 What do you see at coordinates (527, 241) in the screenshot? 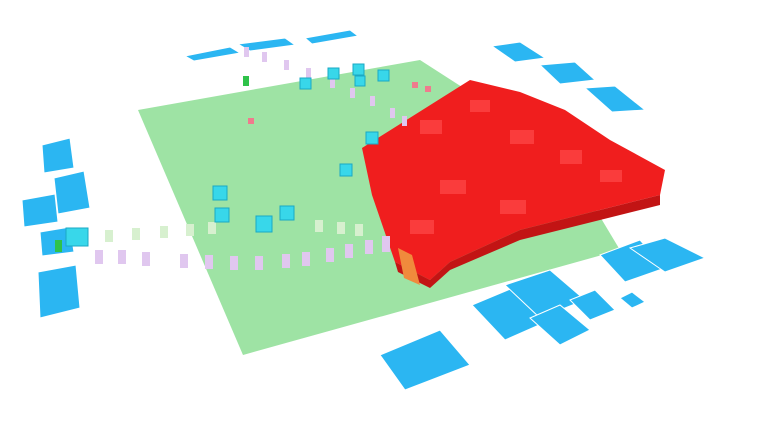
I see `red-territory-front-face` at bounding box center [527, 241].